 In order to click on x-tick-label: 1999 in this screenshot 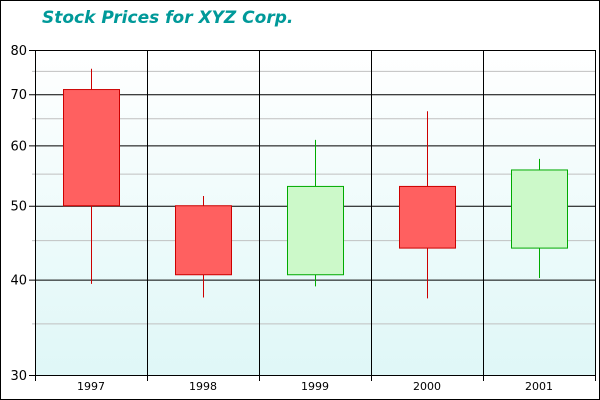, I will do `click(315, 386)`.